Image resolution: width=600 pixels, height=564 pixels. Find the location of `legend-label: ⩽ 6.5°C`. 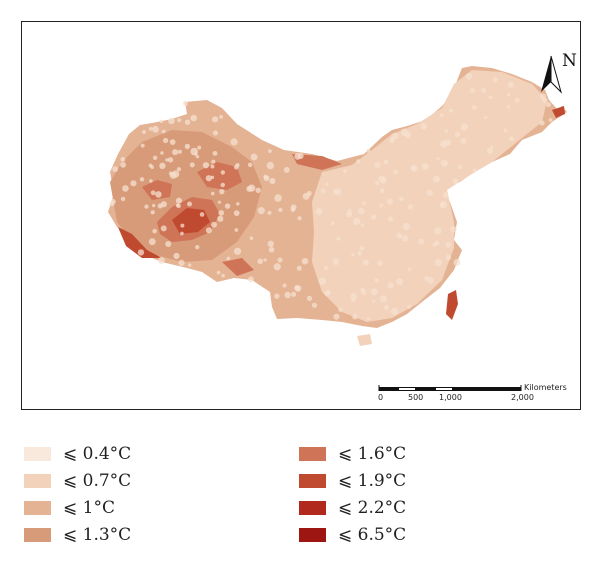

legend-label: ⩽ 6.5°C is located at coordinates (372, 534).